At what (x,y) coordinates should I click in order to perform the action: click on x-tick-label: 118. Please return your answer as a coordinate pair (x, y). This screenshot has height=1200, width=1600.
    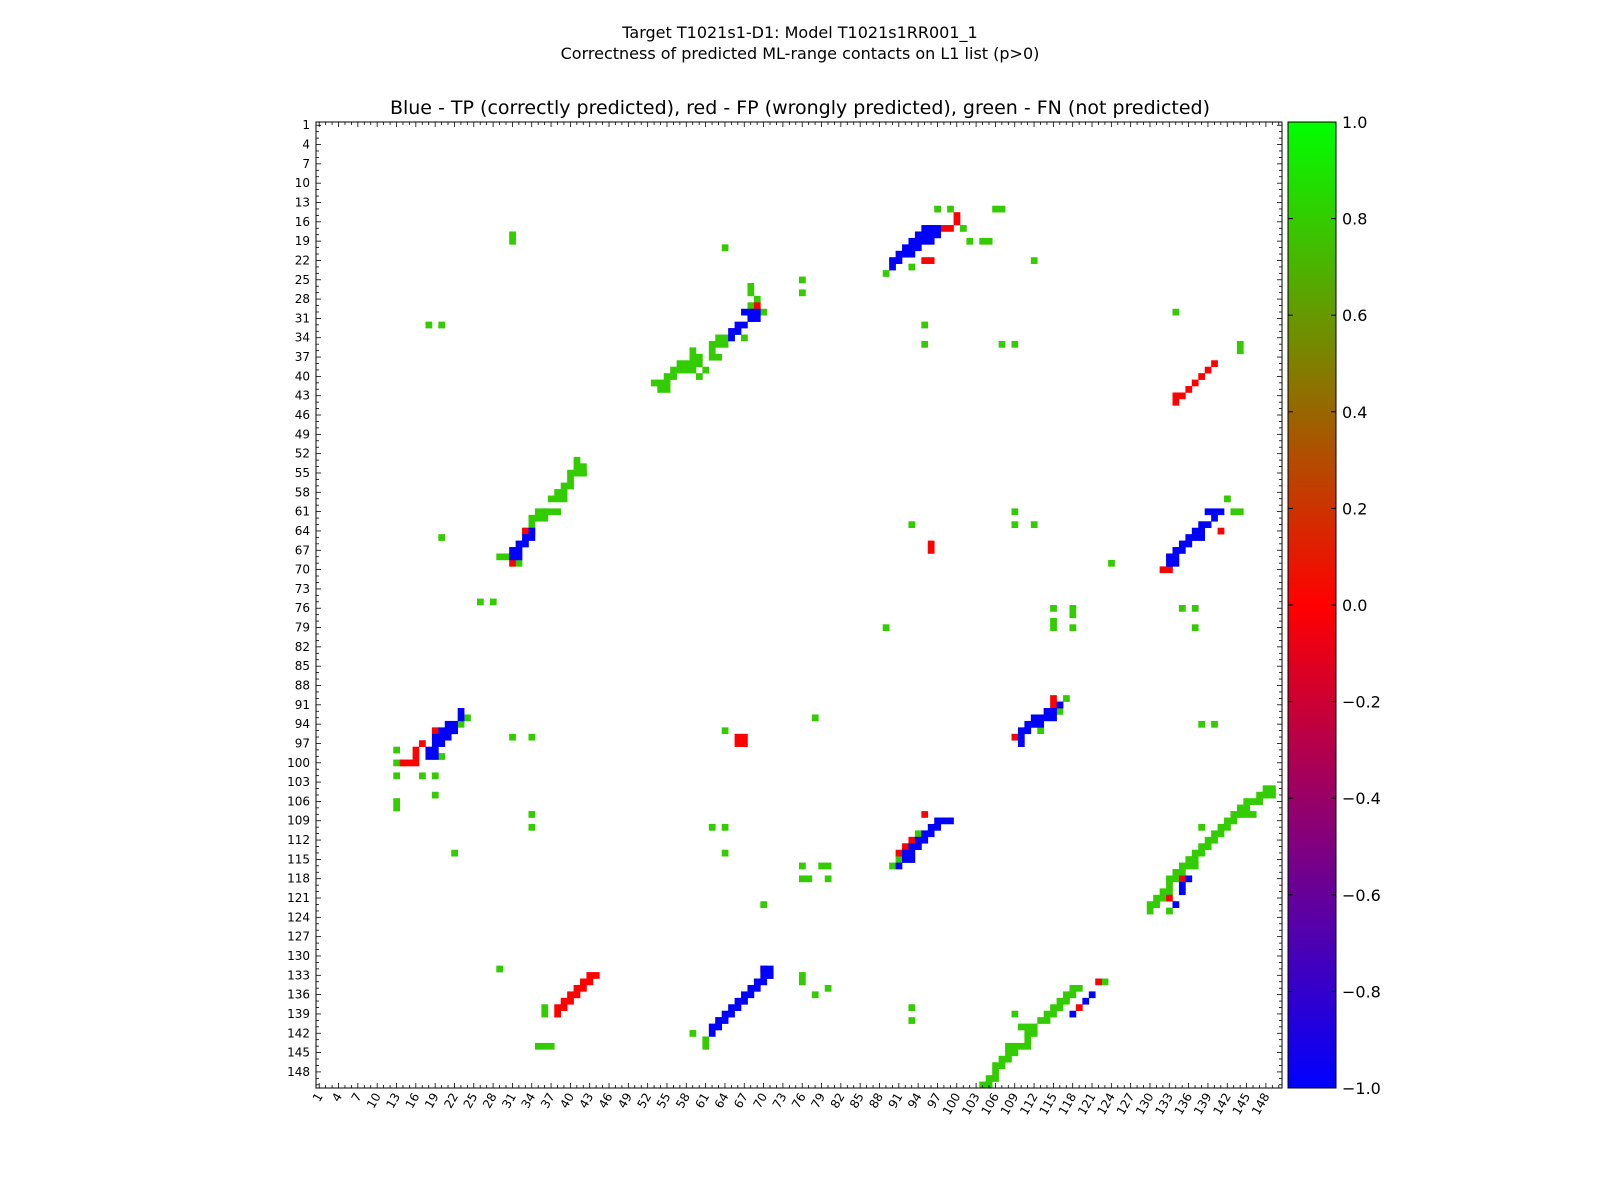
    Looking at the image, I should click on (1068, 1104).